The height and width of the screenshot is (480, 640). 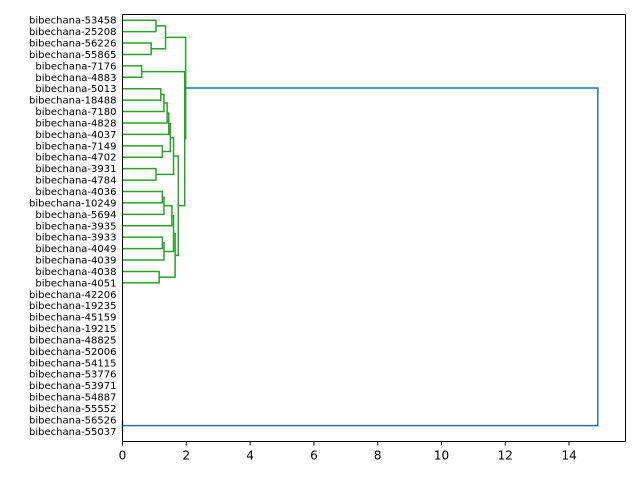 I want to click on leaf-label: bibechana-4038, so click(x=75, y=272).